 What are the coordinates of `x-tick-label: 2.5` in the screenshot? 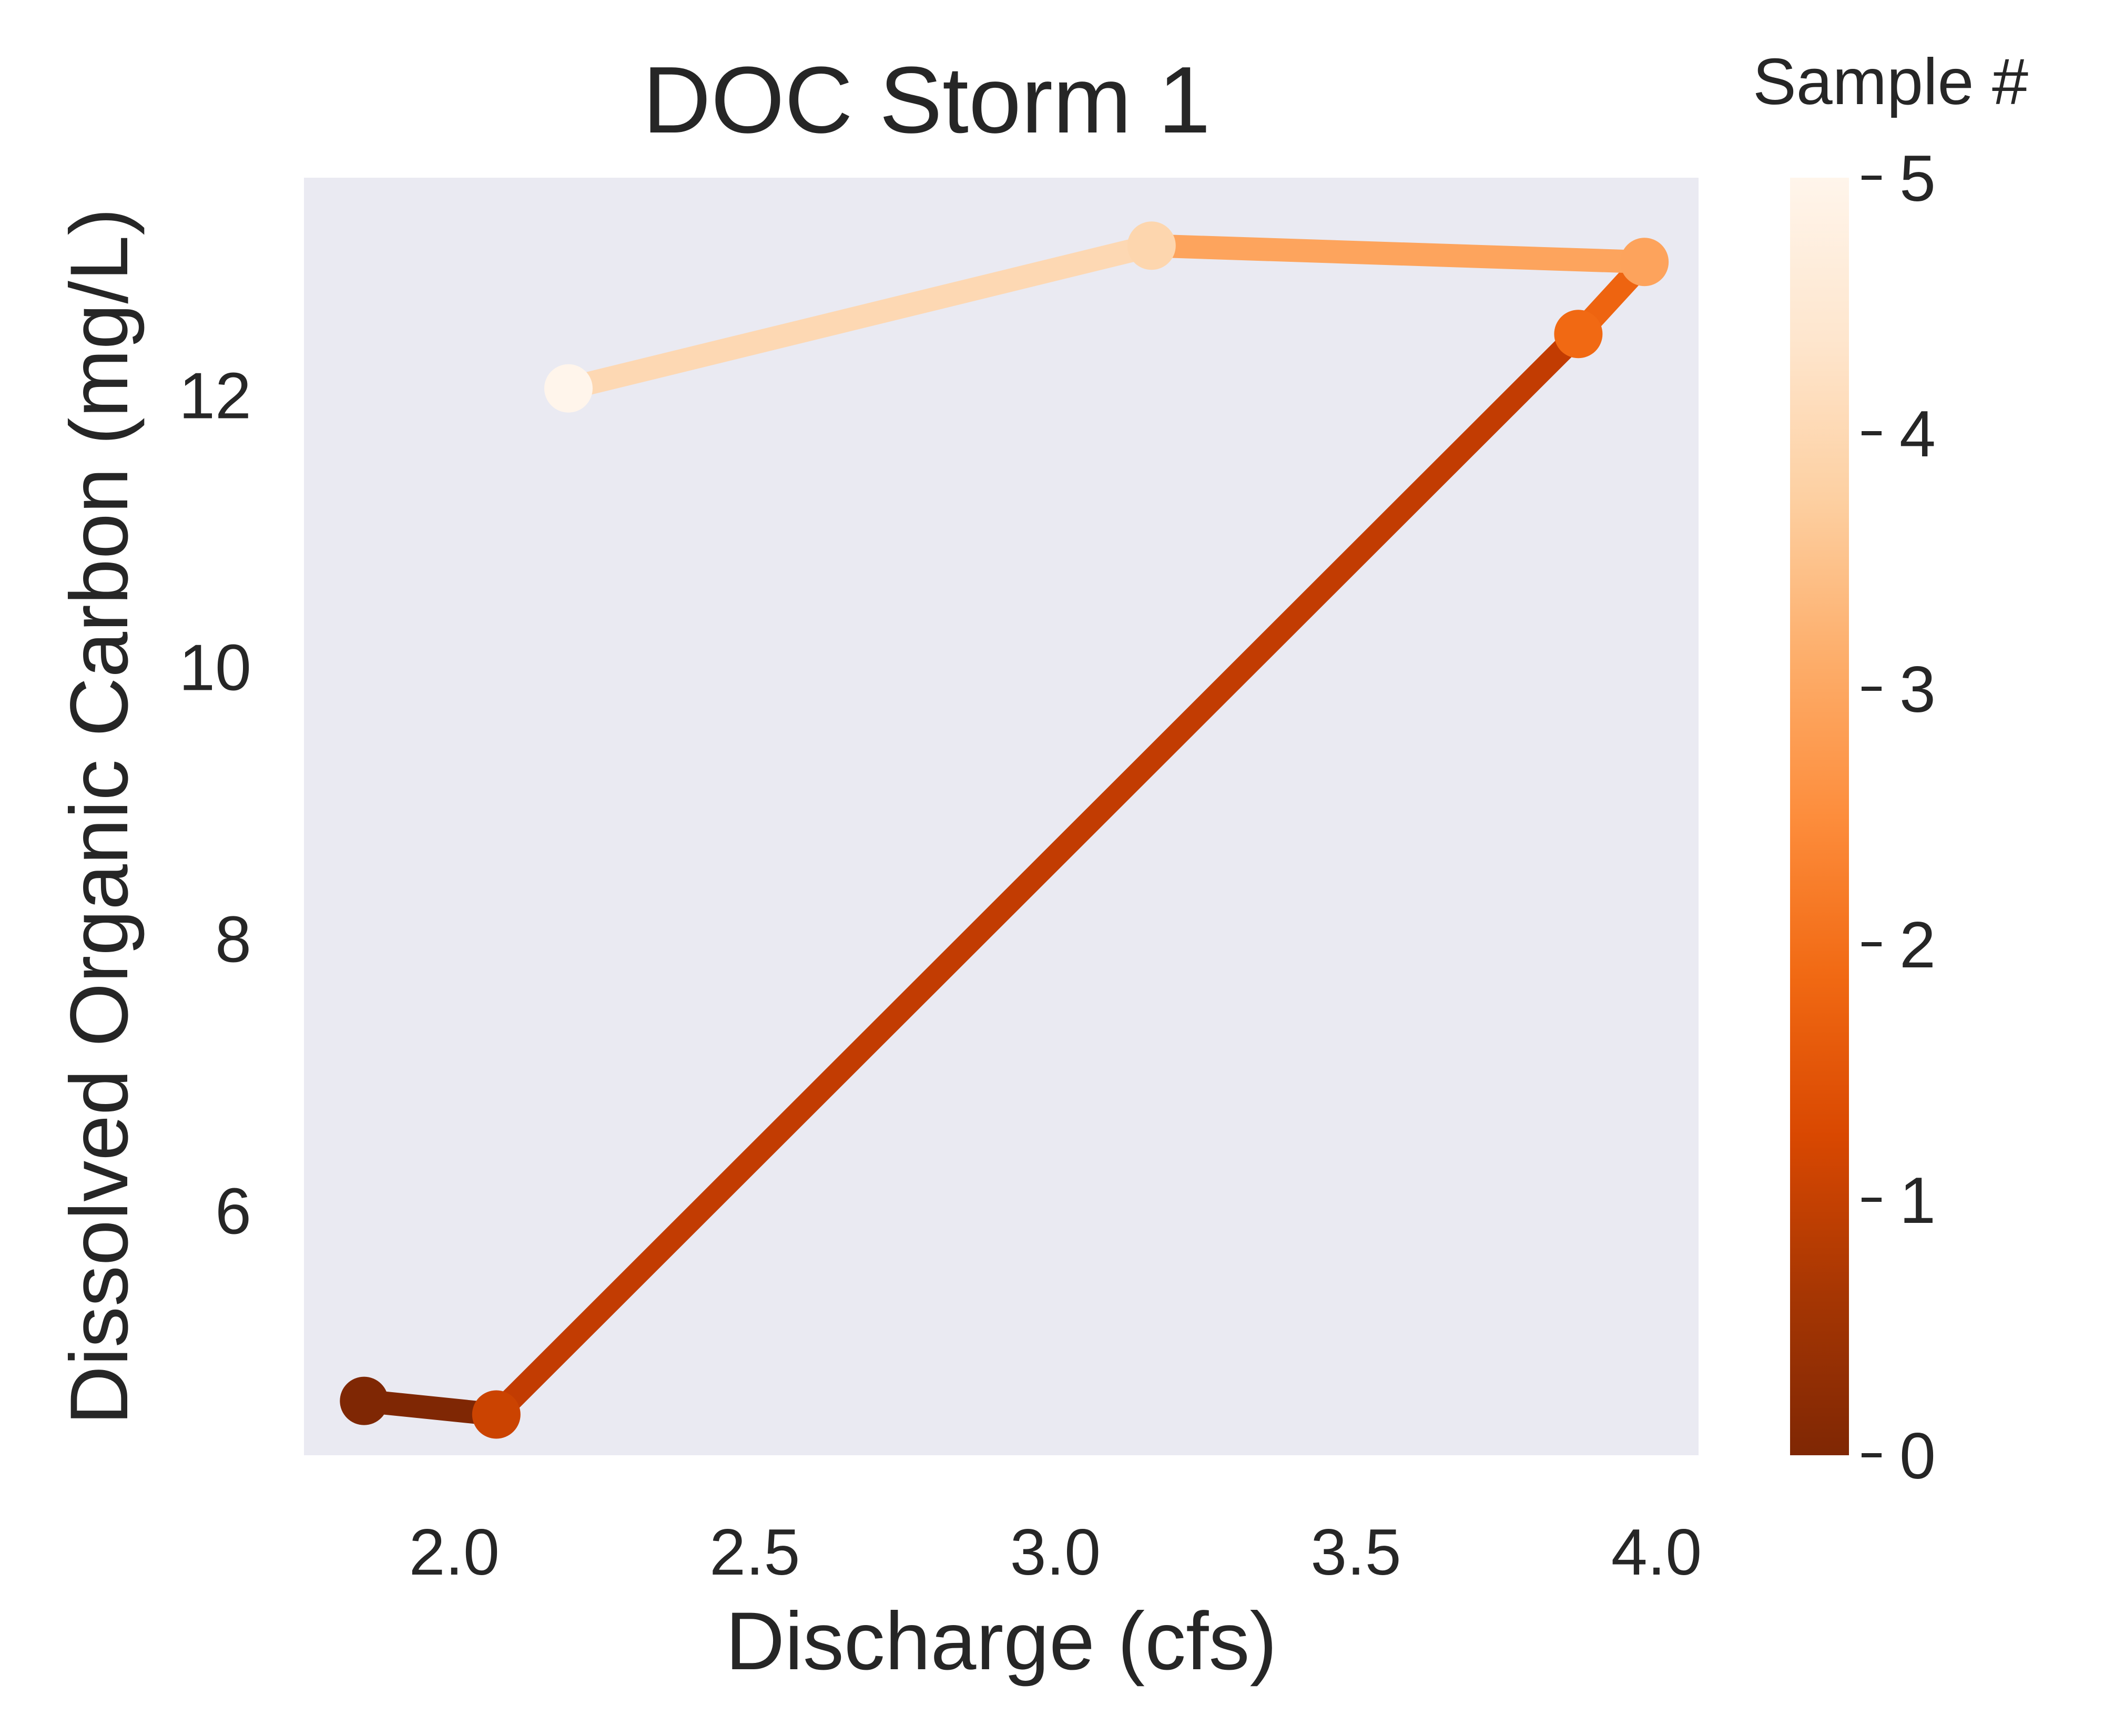 It's located at (754, 1552).